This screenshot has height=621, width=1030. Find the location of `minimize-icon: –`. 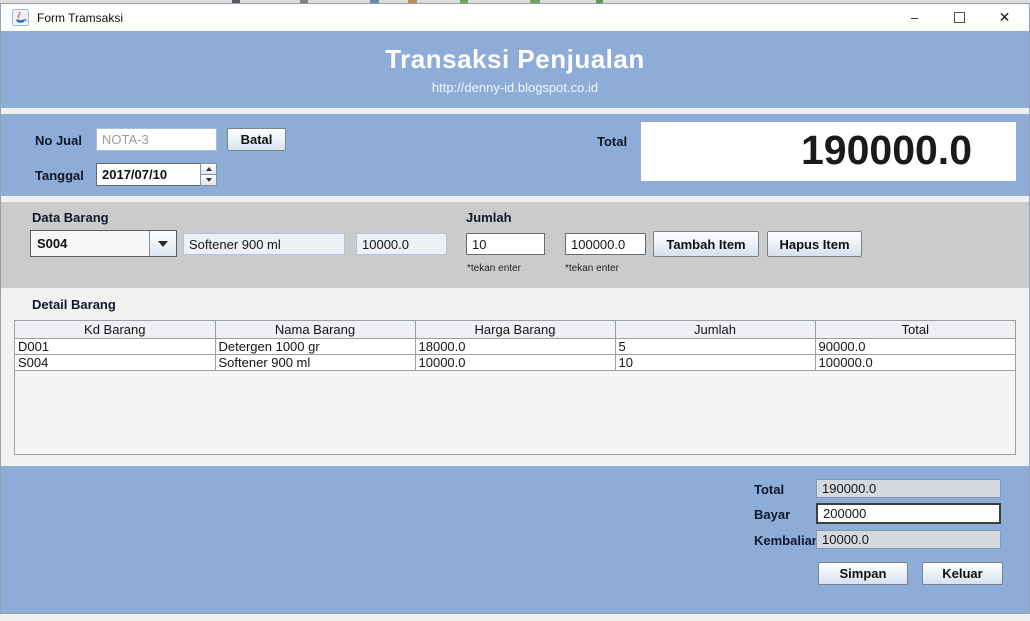

minimize-icon: – is located at coordinates (914, 17).